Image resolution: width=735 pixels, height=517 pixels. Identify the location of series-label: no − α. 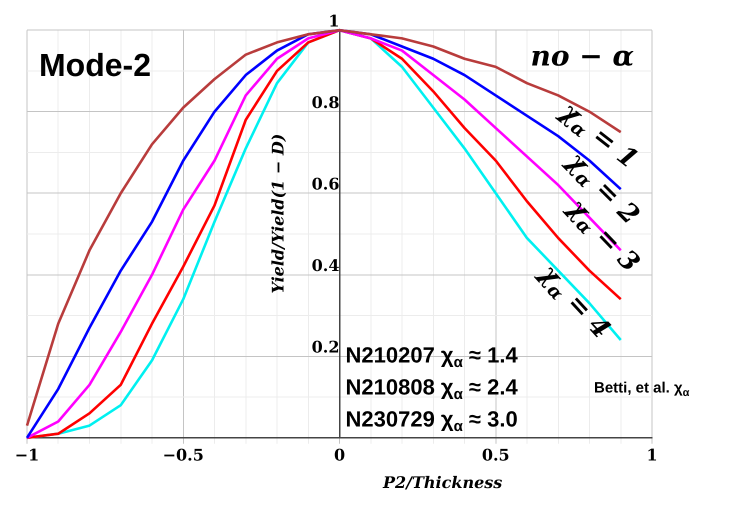
(582, 55).